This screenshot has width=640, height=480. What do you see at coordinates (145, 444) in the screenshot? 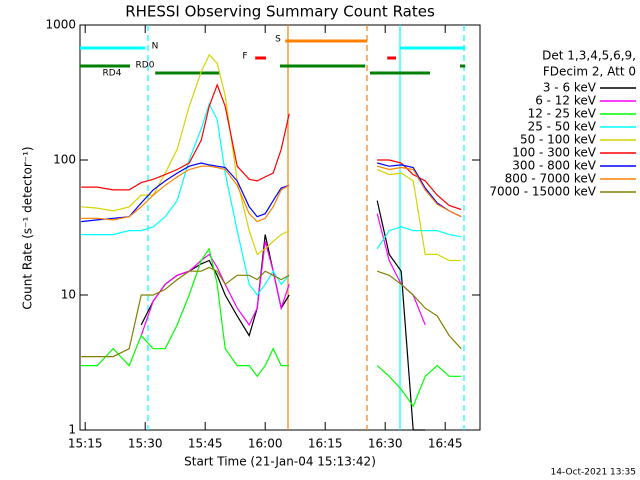
I see `x-tick-label: 15:30` at bounding box center [145, 444].